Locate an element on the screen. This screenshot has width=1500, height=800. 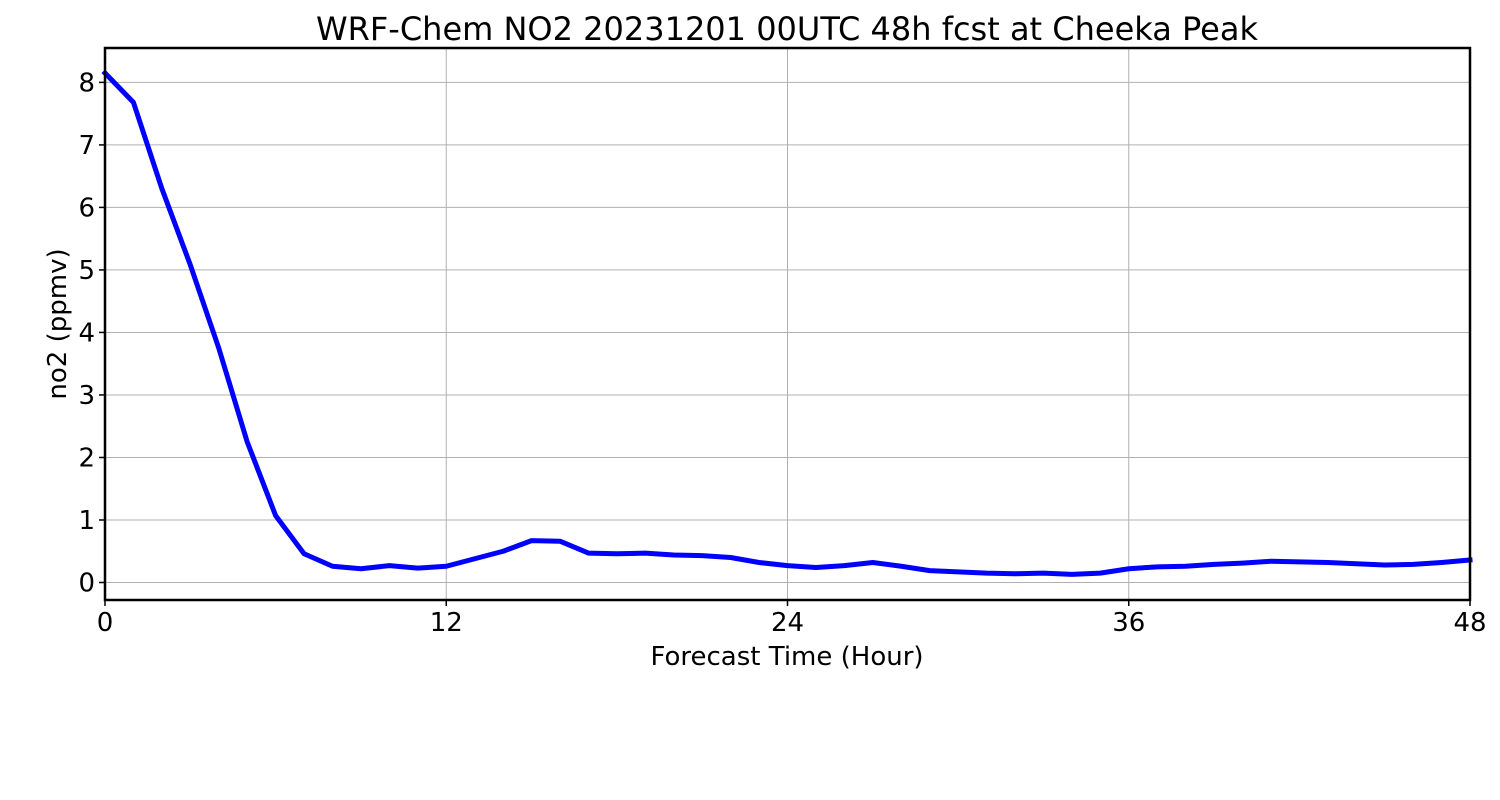
y-tick-label: 4 is located at coordinates (86, 333).